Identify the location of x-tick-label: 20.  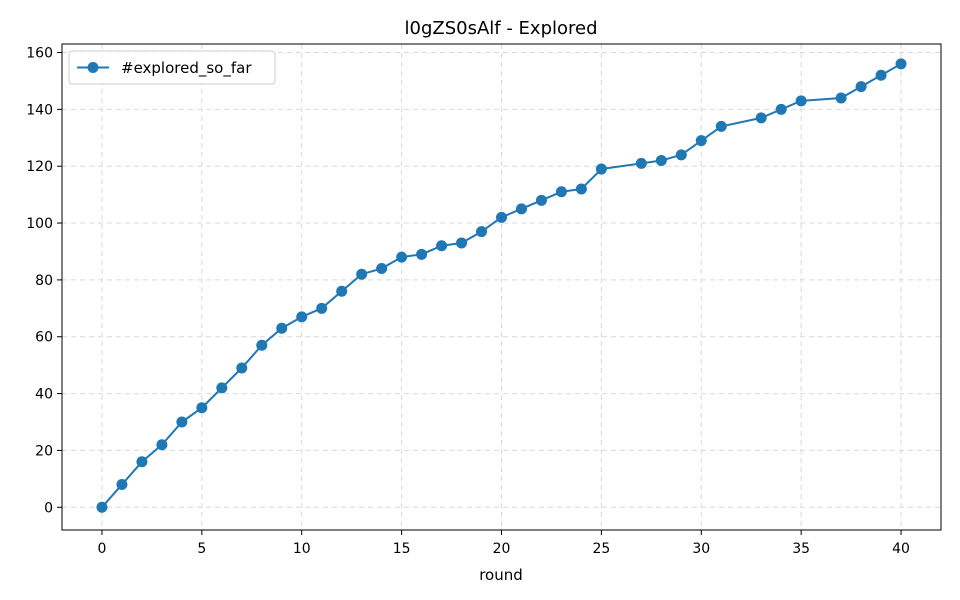
(502, 549).